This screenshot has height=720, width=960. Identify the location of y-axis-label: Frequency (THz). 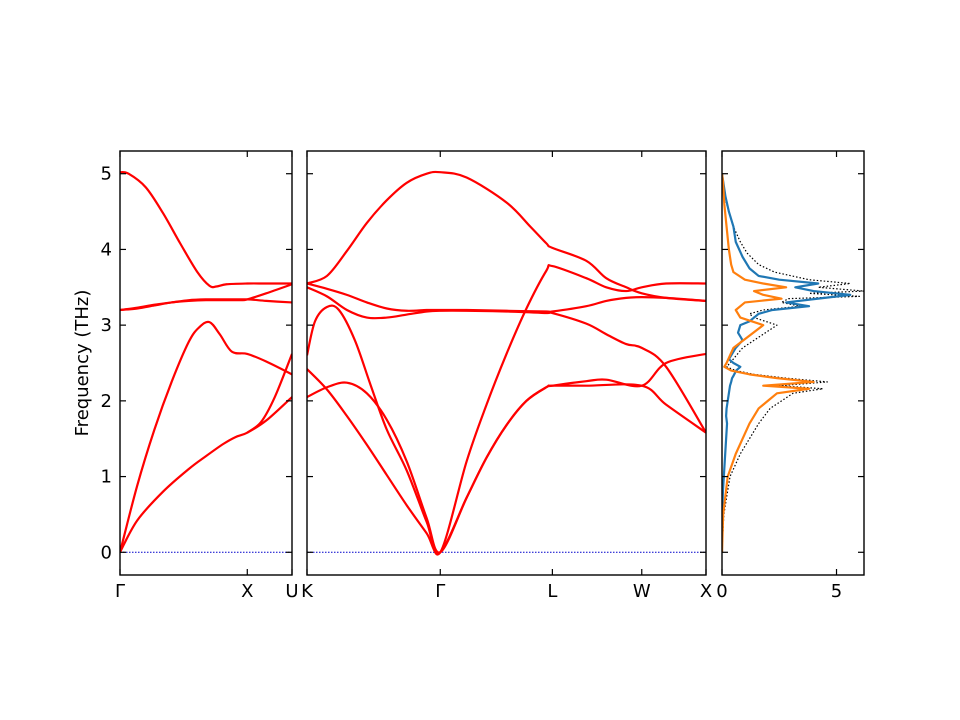
(82, 363).